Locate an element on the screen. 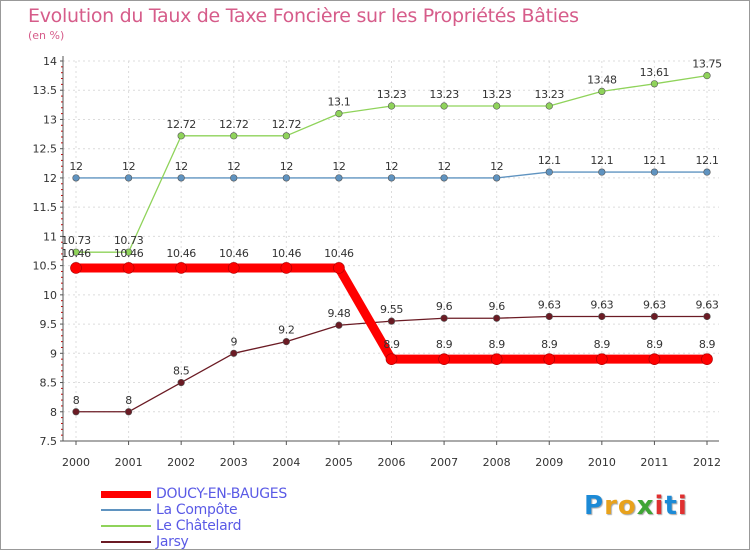 This screenshot has height=550, width=750. x-tick-label: 2011 is located at coordinates (654, 462).